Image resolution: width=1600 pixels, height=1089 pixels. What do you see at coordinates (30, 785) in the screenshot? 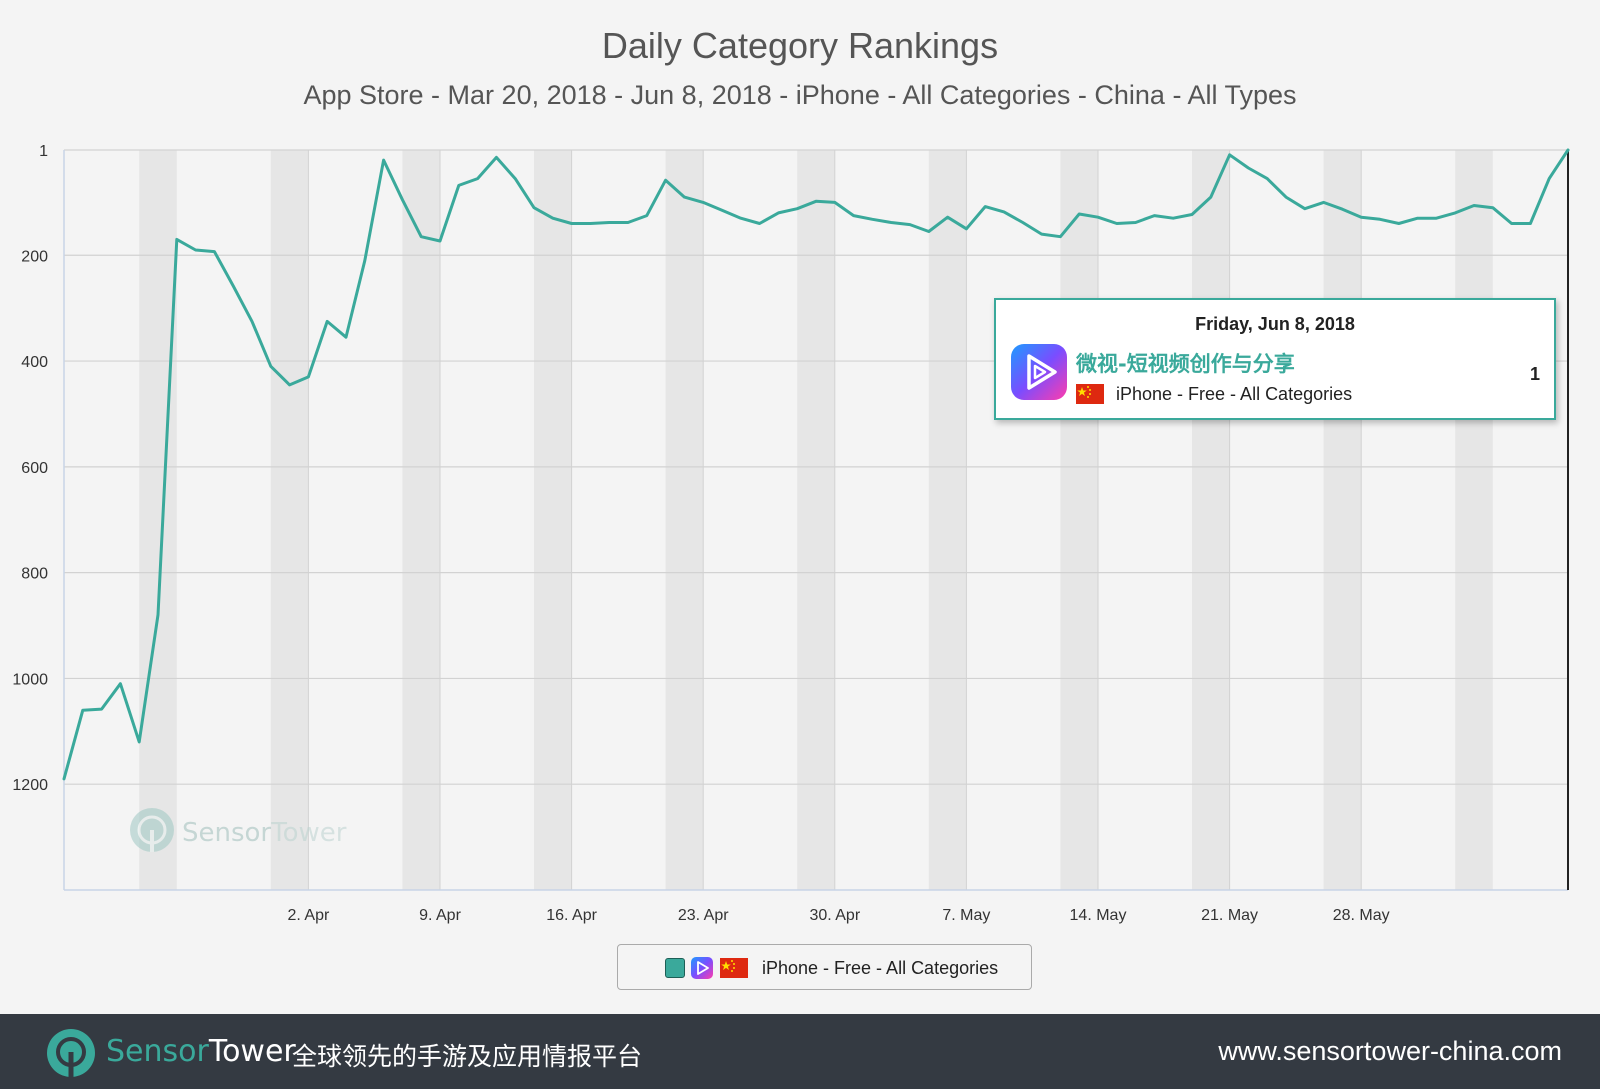
I see `y-tick-label: 1200` at bounding box center [30, 785].